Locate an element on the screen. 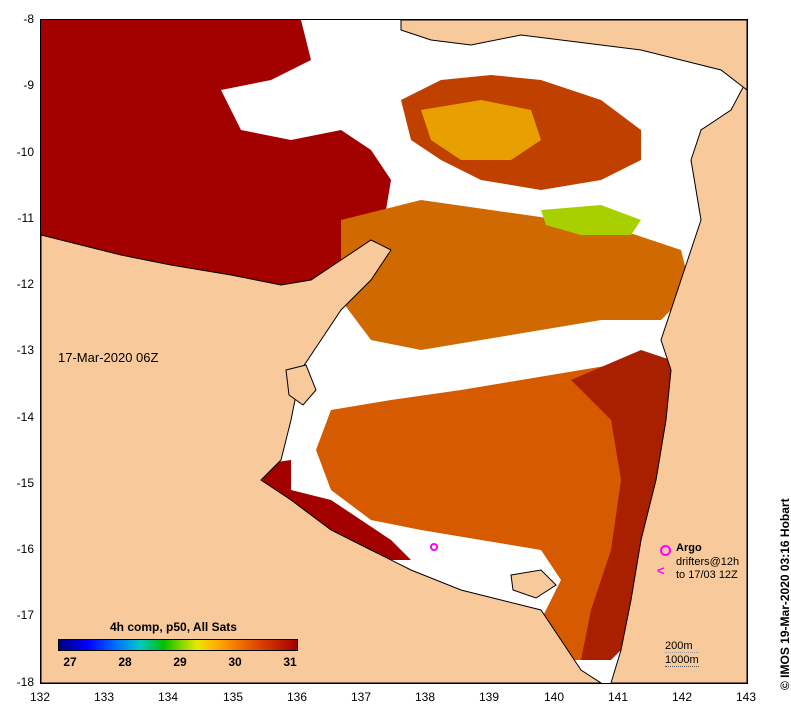 The width and height of the screenshot is (791, 716). depth-1000-line is located at coordinates (682, 666).